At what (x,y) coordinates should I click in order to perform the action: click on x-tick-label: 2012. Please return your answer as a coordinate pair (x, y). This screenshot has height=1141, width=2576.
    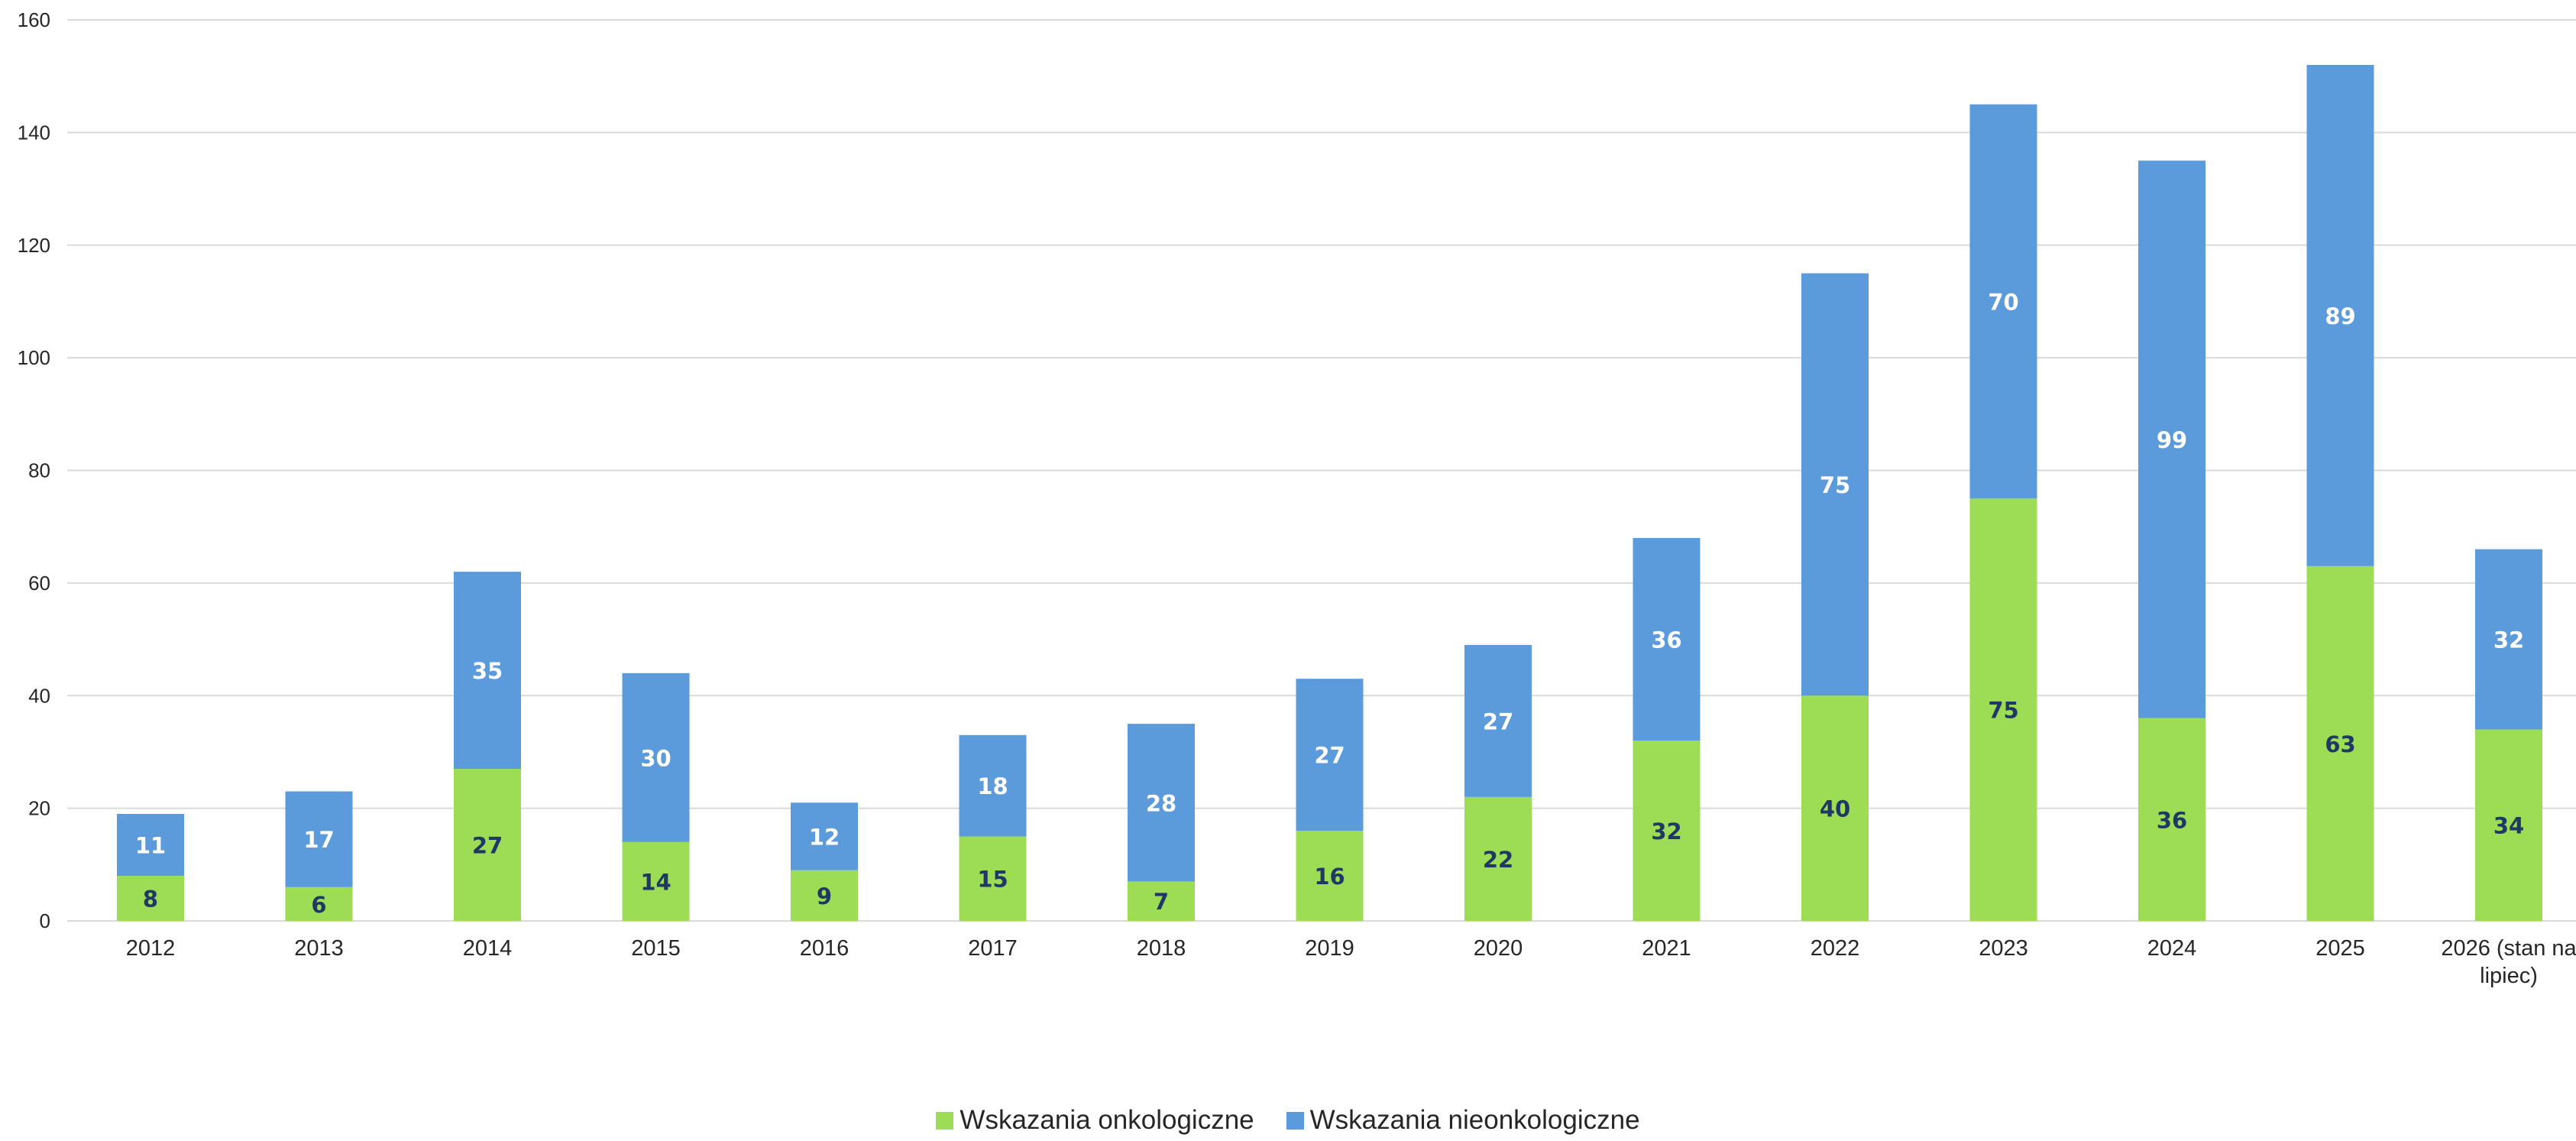
    Looking at the image, I should click on (151, 948).